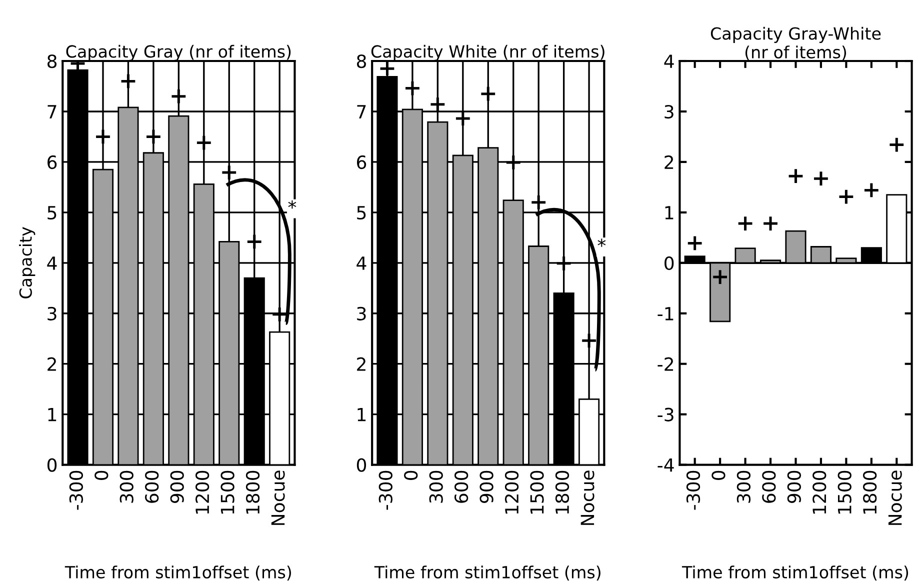 This screenshot has height=581, width=921. What do you see at coordinates (178, 53) in the screenshot?
I see `chart-title: Capacity Gray (nr of items)` at bounding box center [178, 53].